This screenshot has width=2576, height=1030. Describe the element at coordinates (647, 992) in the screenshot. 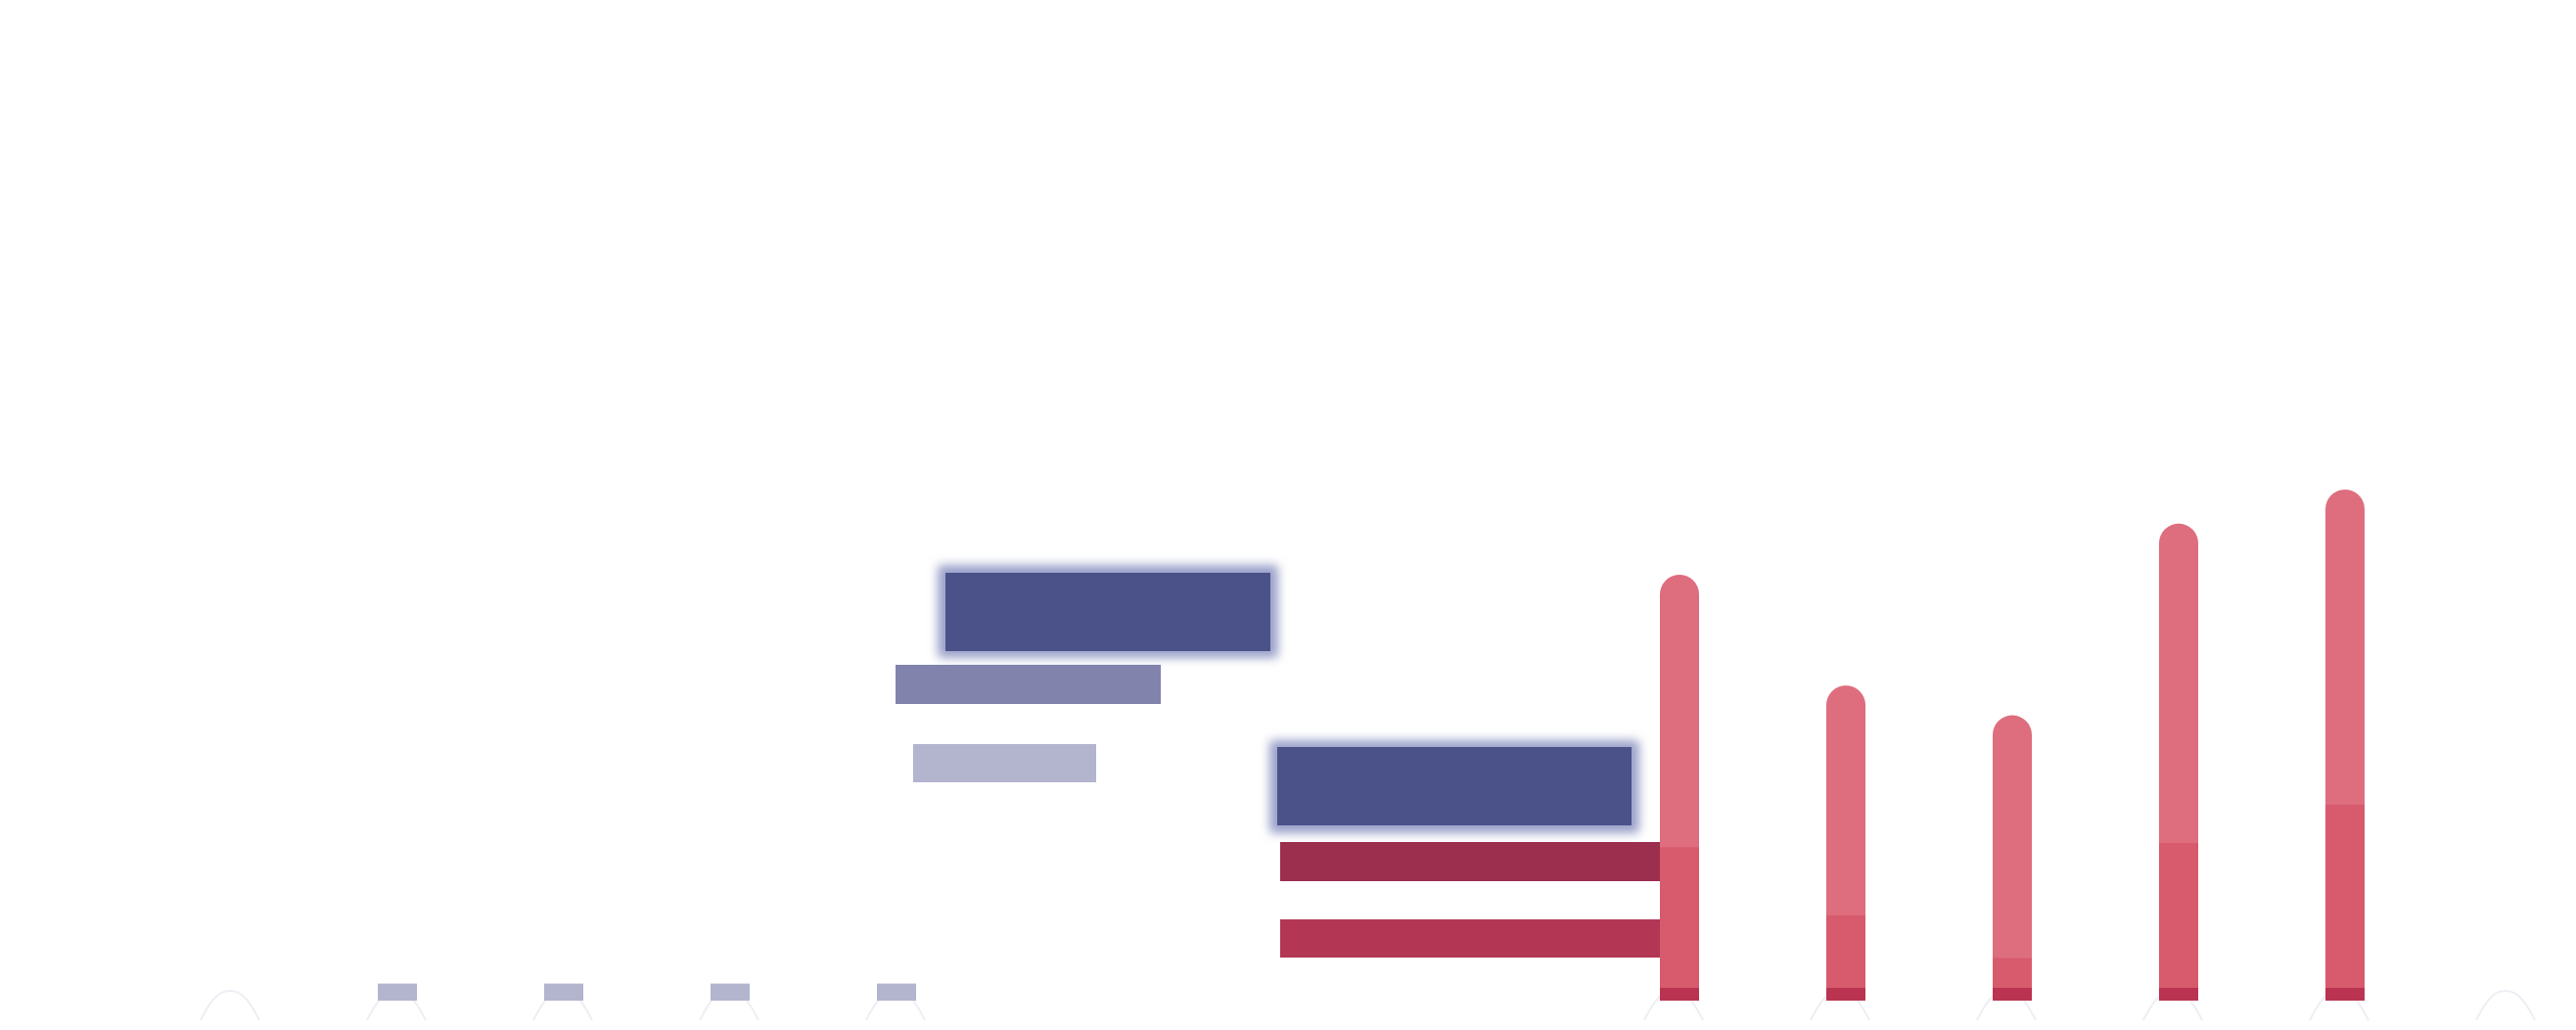

I see `small-stub-group` at that location.